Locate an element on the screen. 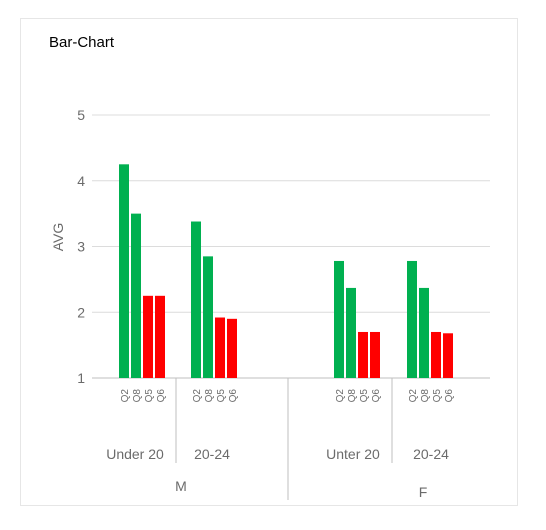 The height and width of the screenshot is (530, 546). bar-f-1-q8 is located at coordinates (351, 332).